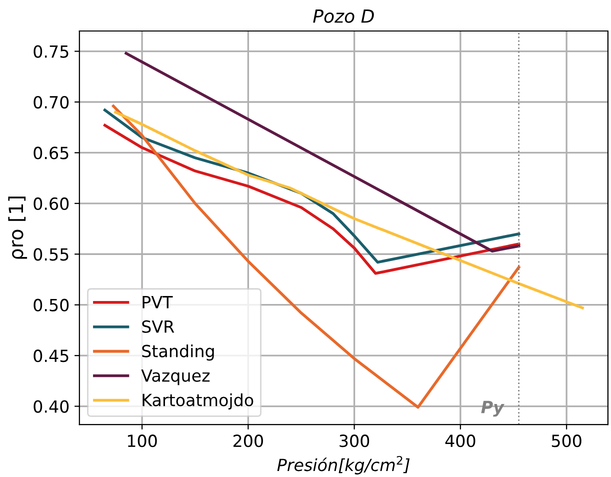  What do you see at coordinates (51, 153) in the screenshot?
I see `y-tick-label: 0.65` at bounding box center [51, 153].